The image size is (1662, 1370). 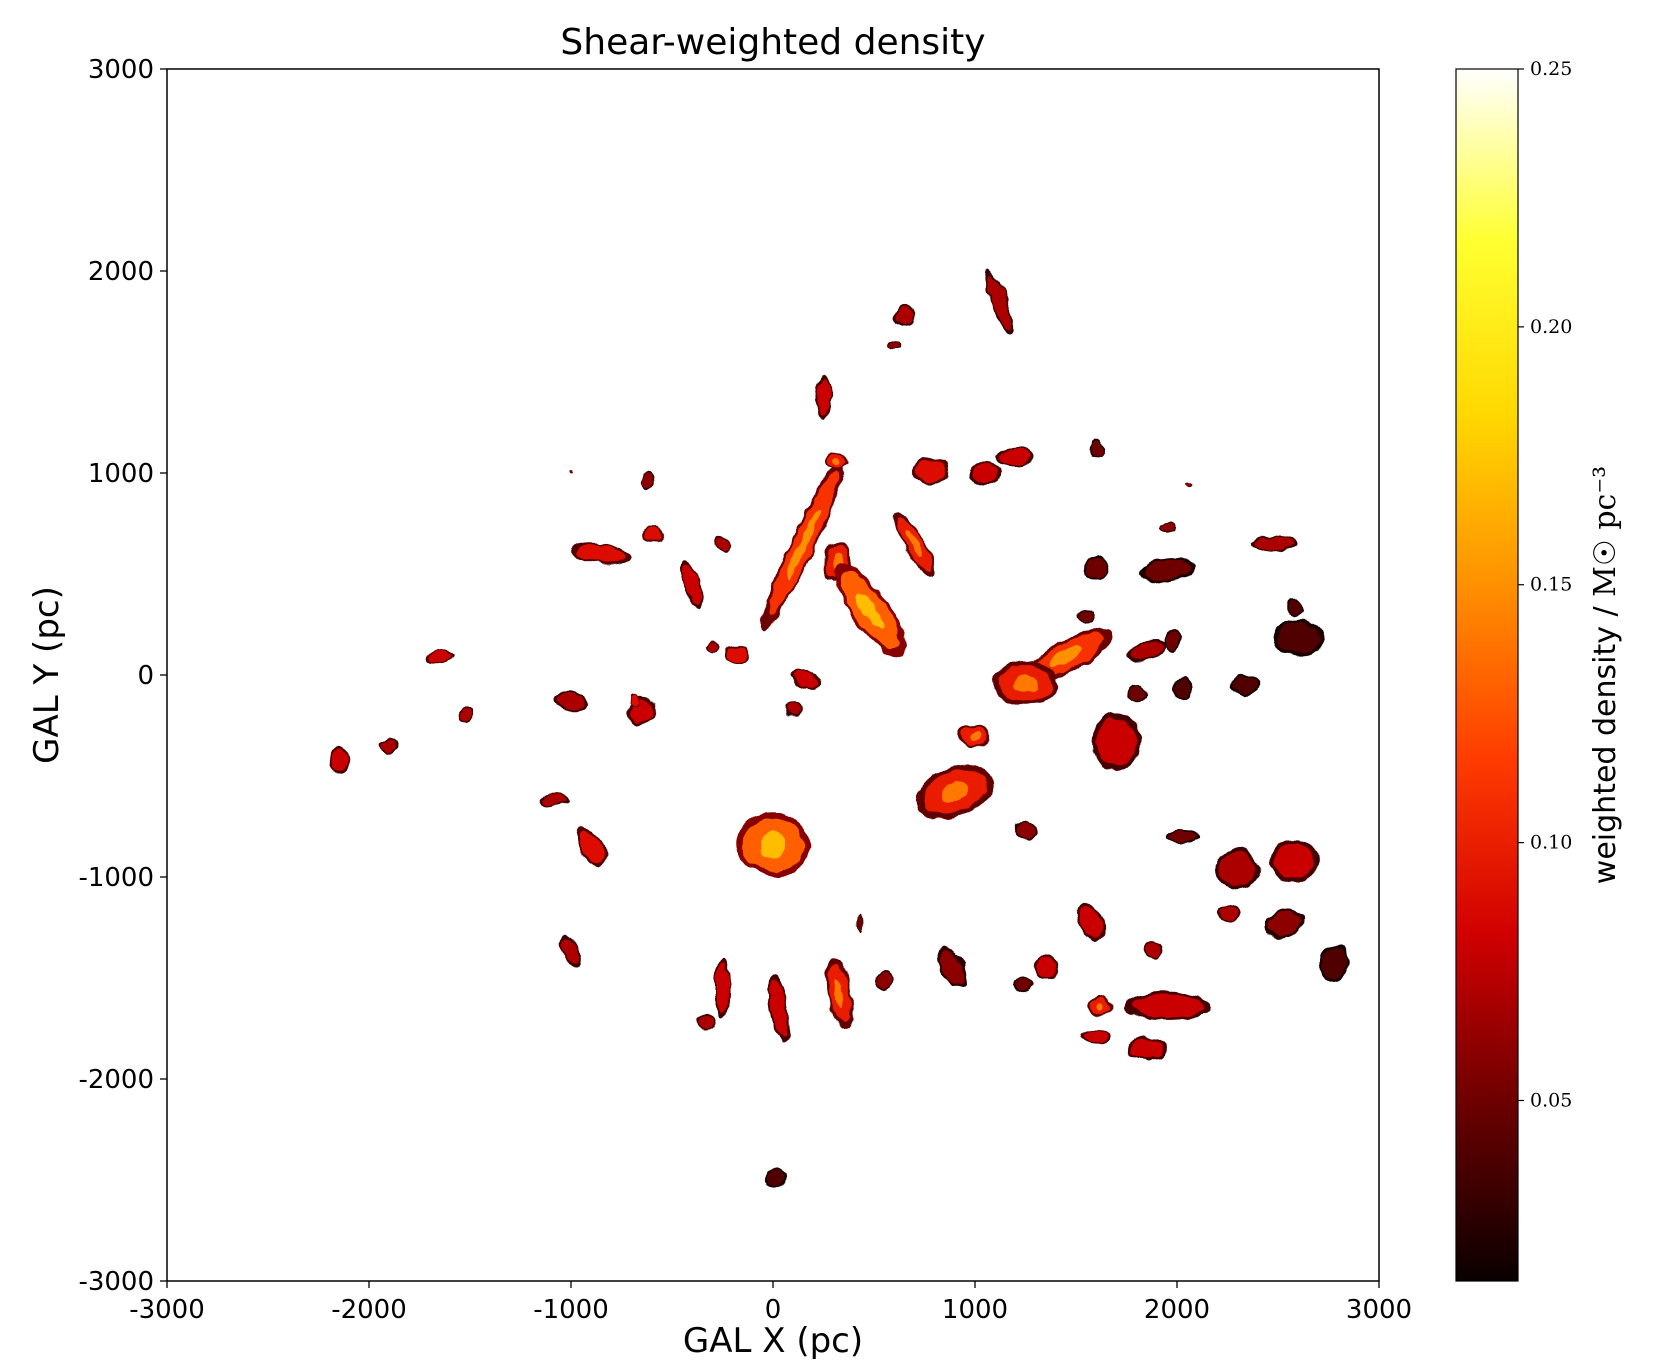 I want to click on x-axis: -3000 -2000 -1000 0 1000 2000 3000, so click(x=770, y=1303).